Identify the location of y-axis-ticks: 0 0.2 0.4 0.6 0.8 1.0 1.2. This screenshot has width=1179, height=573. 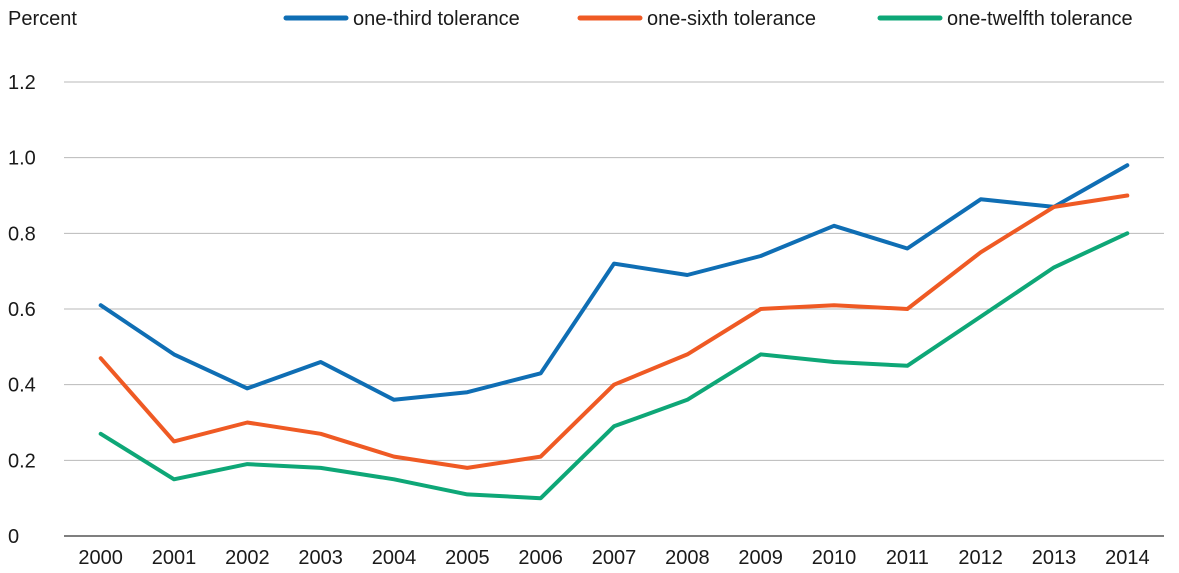
(22, 310).